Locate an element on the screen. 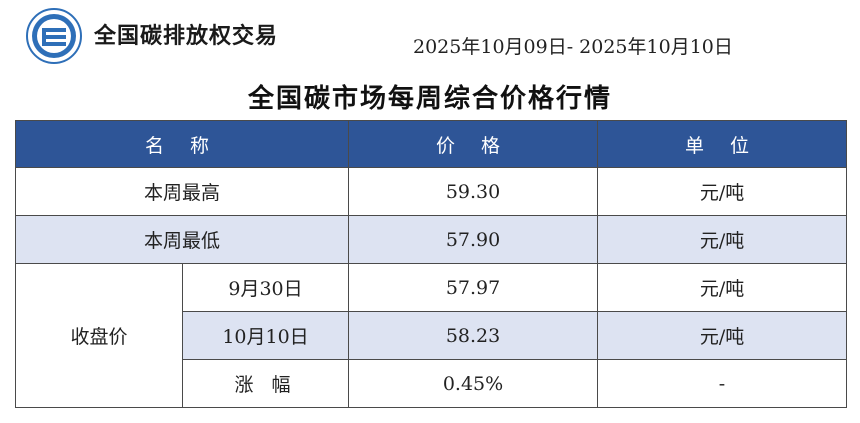 This screenshot has width=860, height=423. row-price: 59.30 is located at coordinates (473, 191).